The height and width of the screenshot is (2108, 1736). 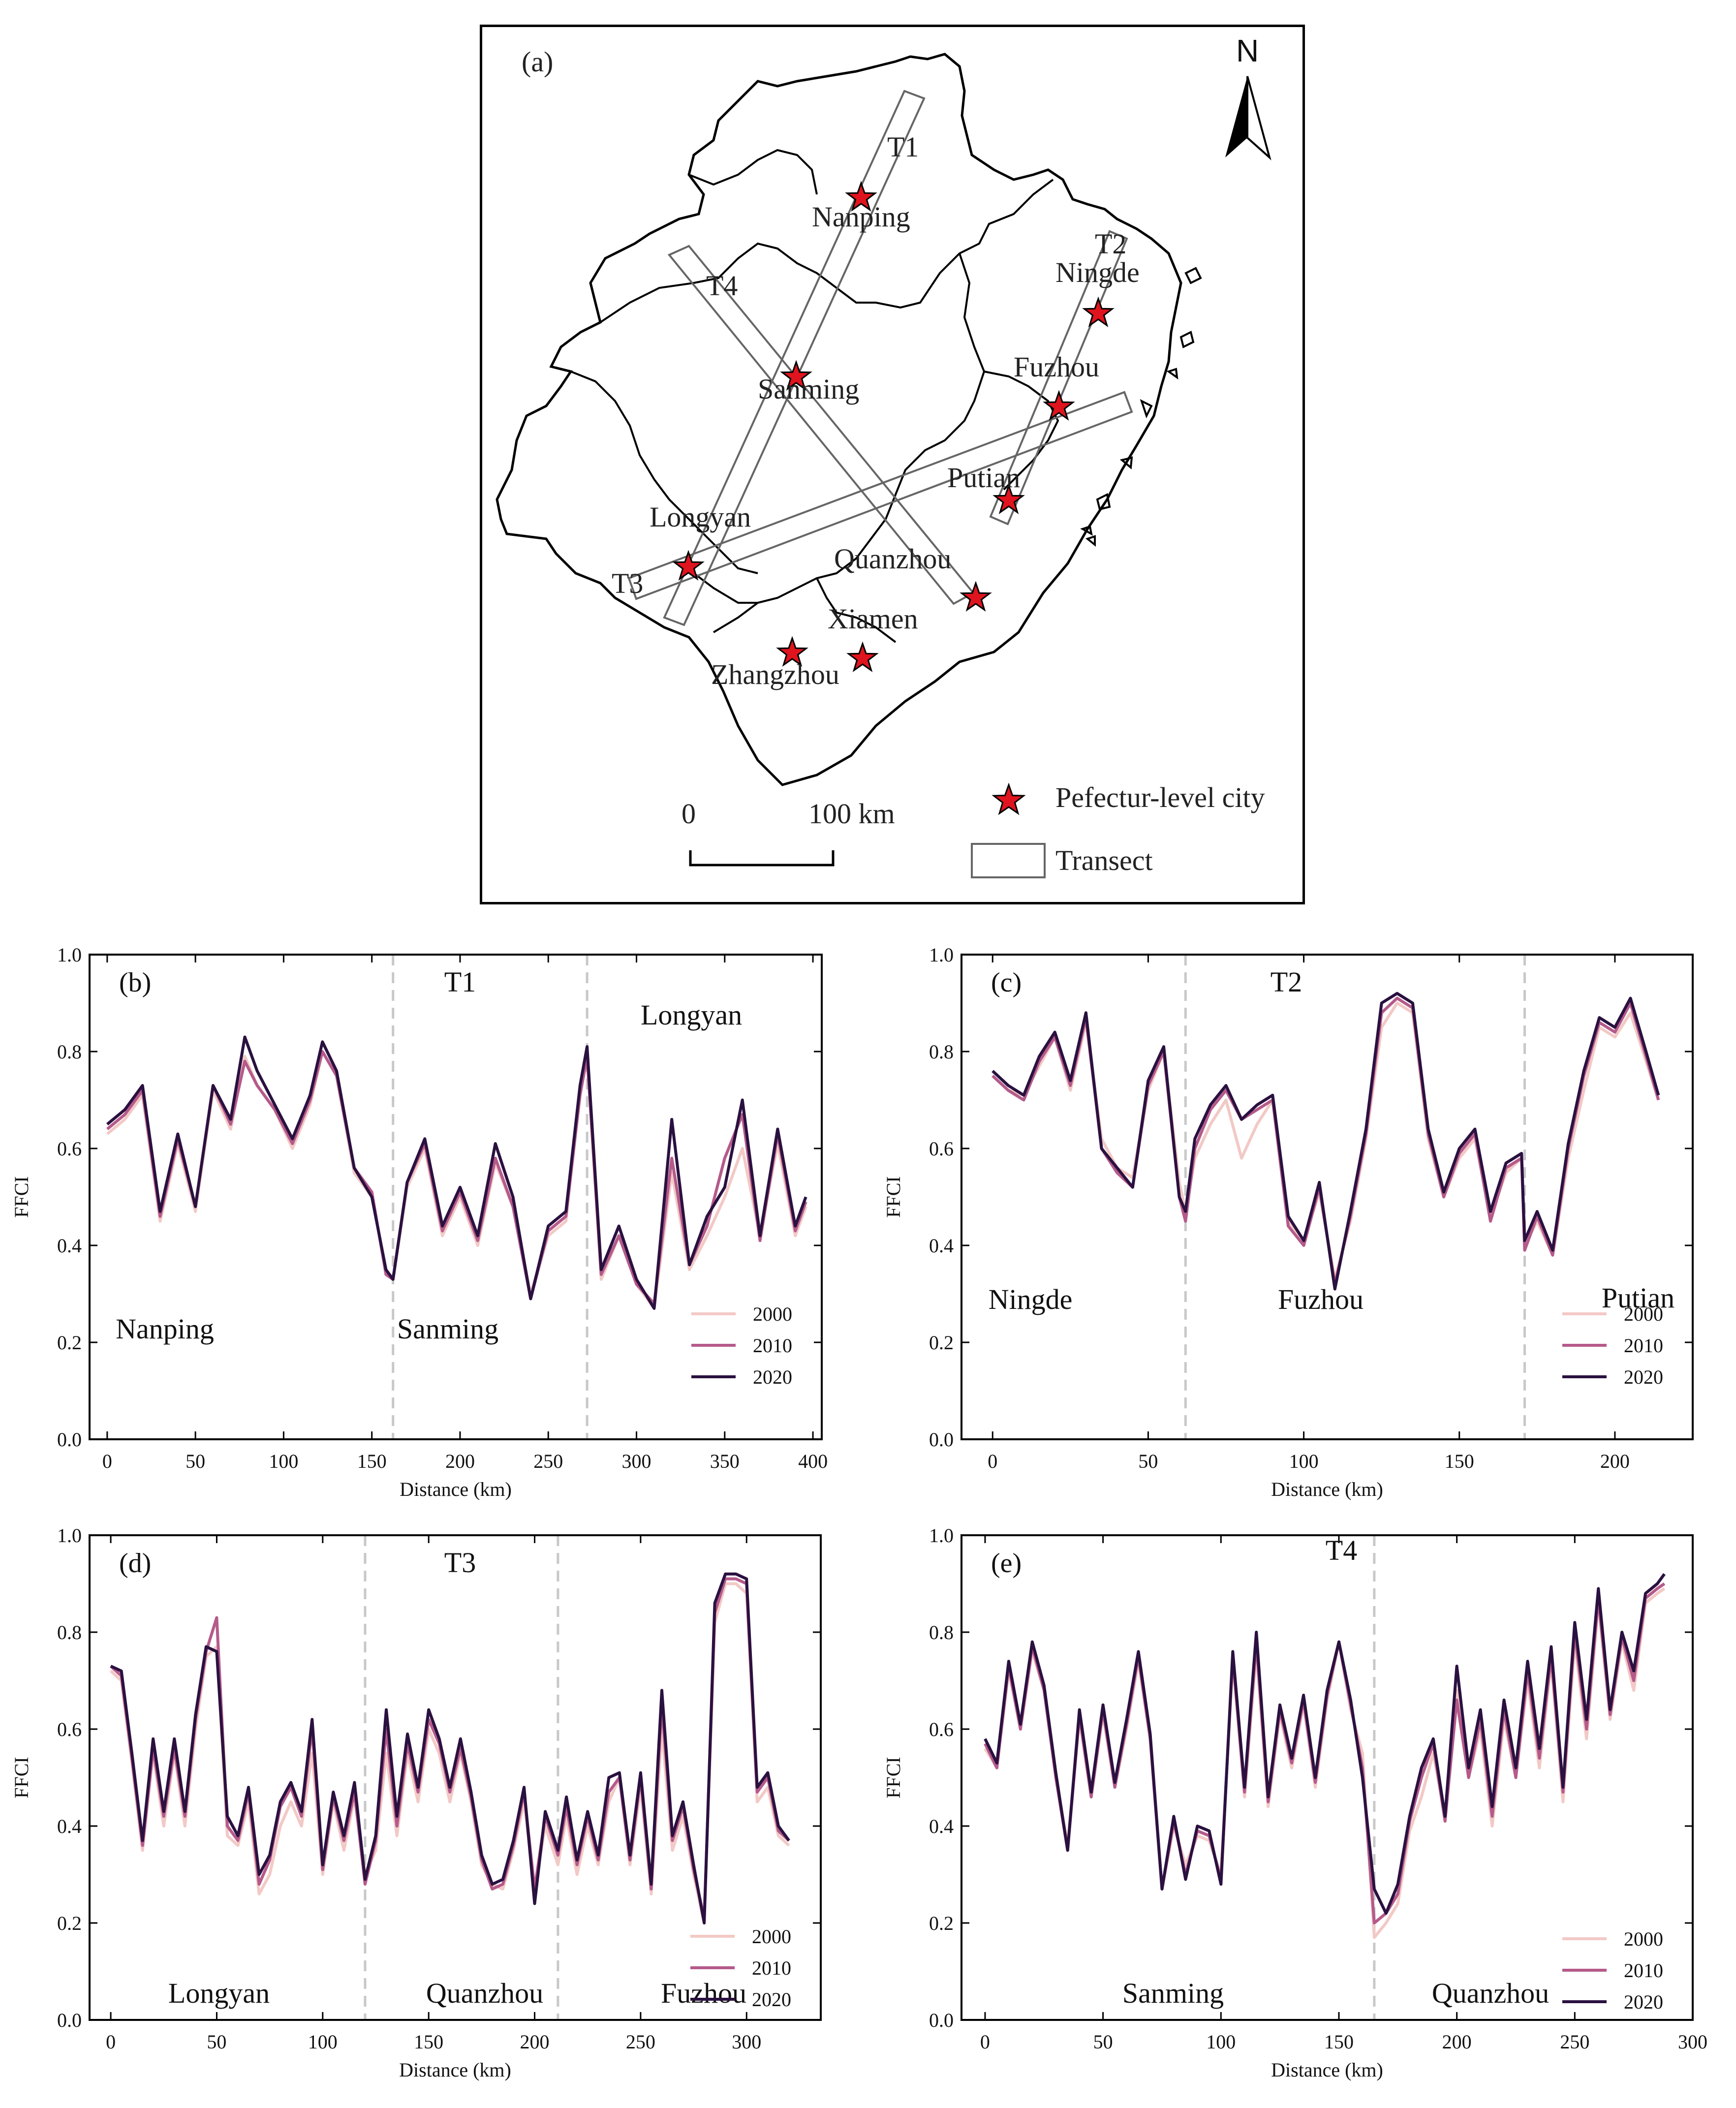 I want to click on north-arrow-right-icon, so click(x=1258, y=118).